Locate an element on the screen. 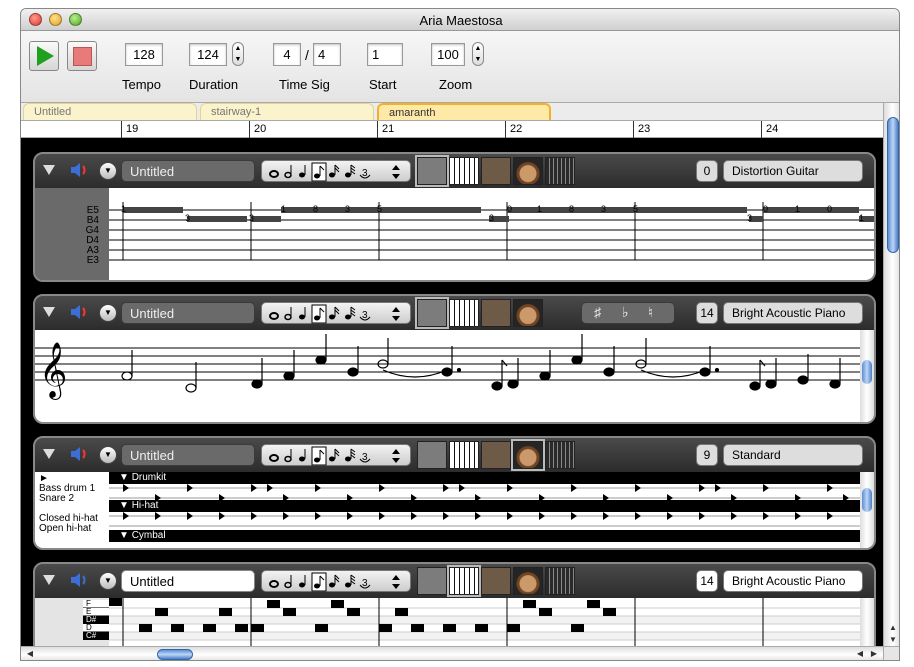  drum-vertical-scrollbar is located at coordinates (867, 510).